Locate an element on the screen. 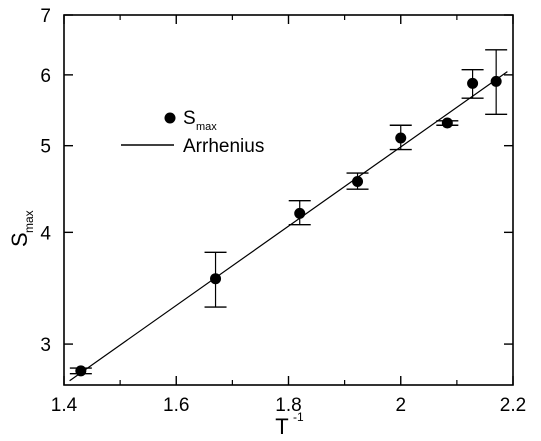 Image resolution: width=541 pixels, height=441 pixels. y-tick-label: 3 is located at coordinates (45, 345).